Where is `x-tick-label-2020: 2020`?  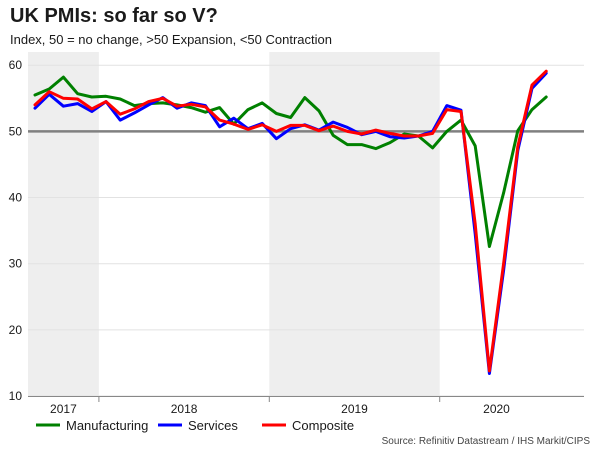 x-tick-label-2020: 2020 is located at coordinates (496, 409).